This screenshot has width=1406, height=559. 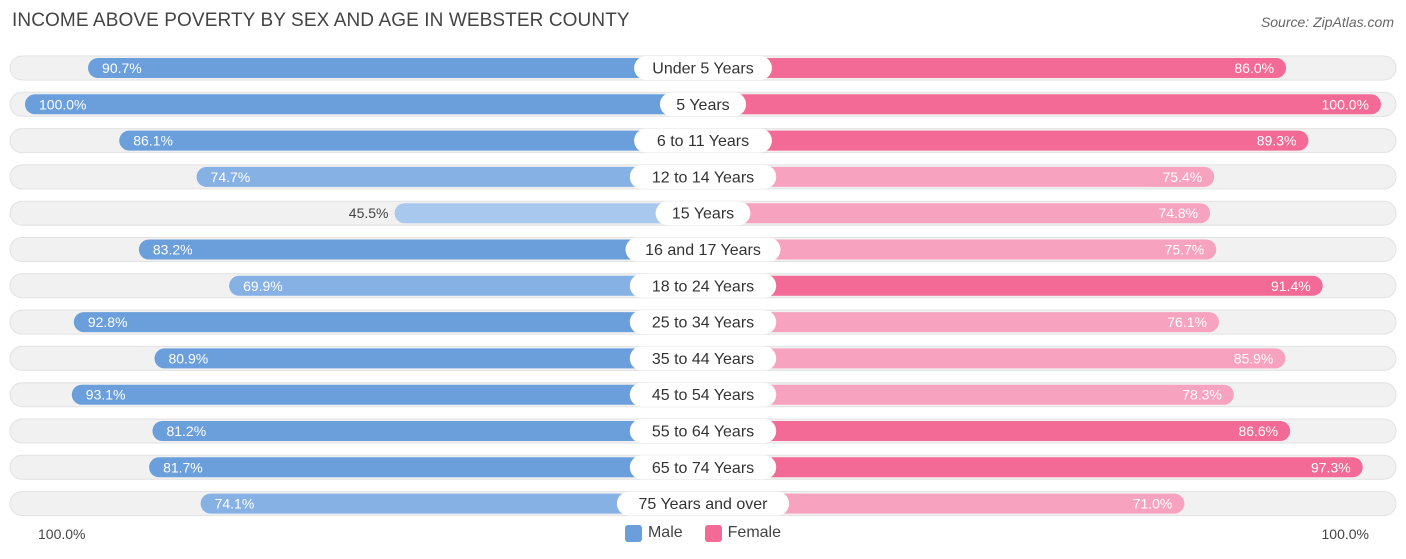 I want to click on category-label-25-to-34-years: 25 to 34 Years, so click(x=703, y=323).